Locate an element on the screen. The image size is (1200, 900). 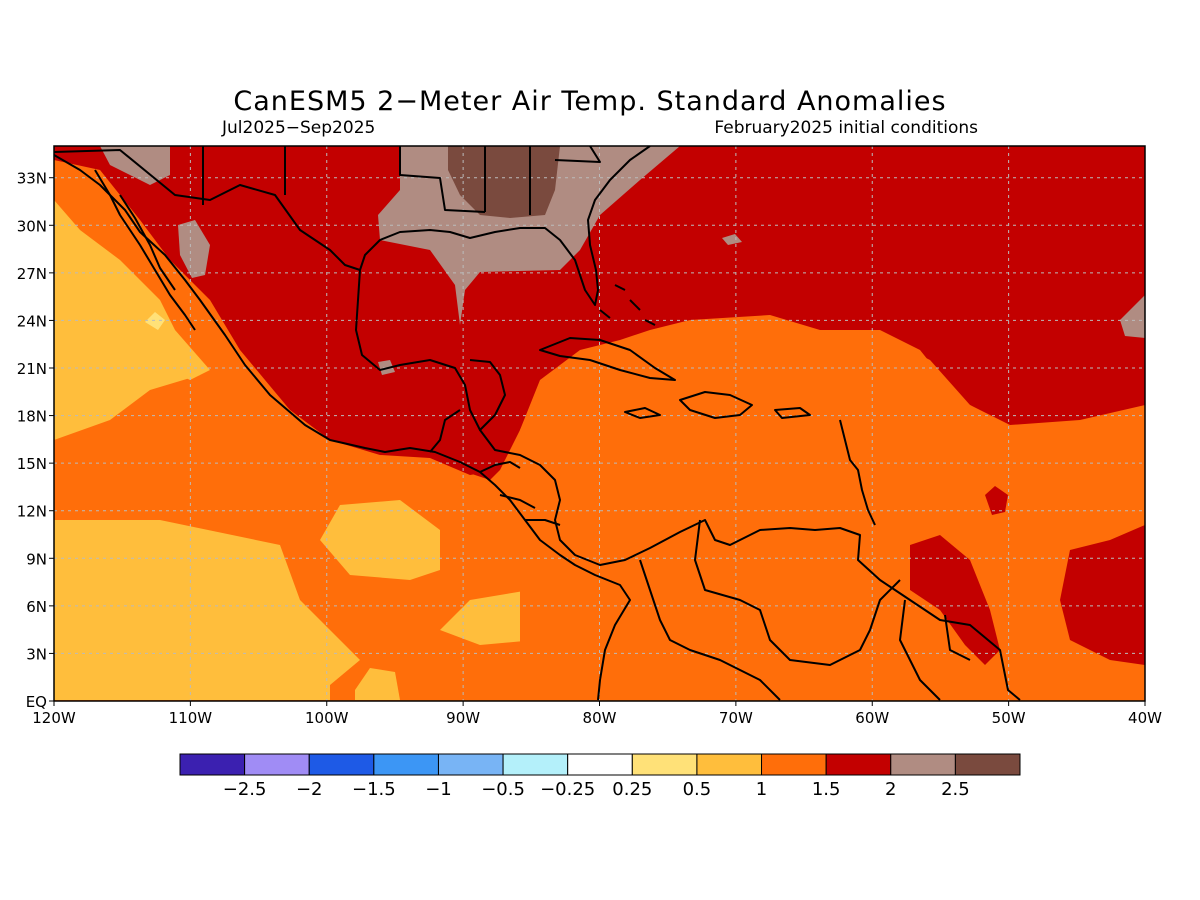
lat-tick-label: EQ is located at coordinates (36, 702).